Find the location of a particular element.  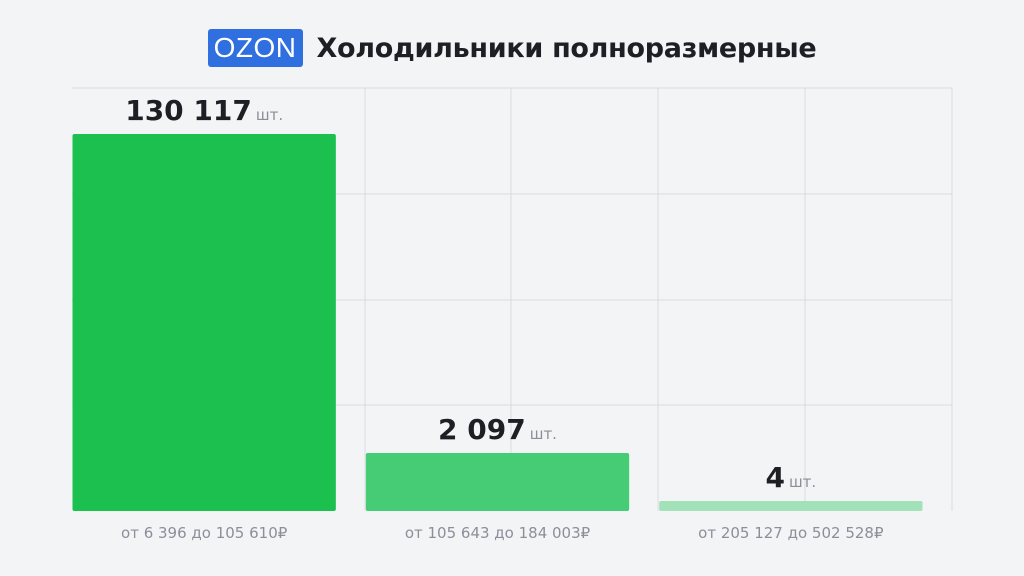

bar-value-label: 130 117 шт. is located at coordinates (204, 110).